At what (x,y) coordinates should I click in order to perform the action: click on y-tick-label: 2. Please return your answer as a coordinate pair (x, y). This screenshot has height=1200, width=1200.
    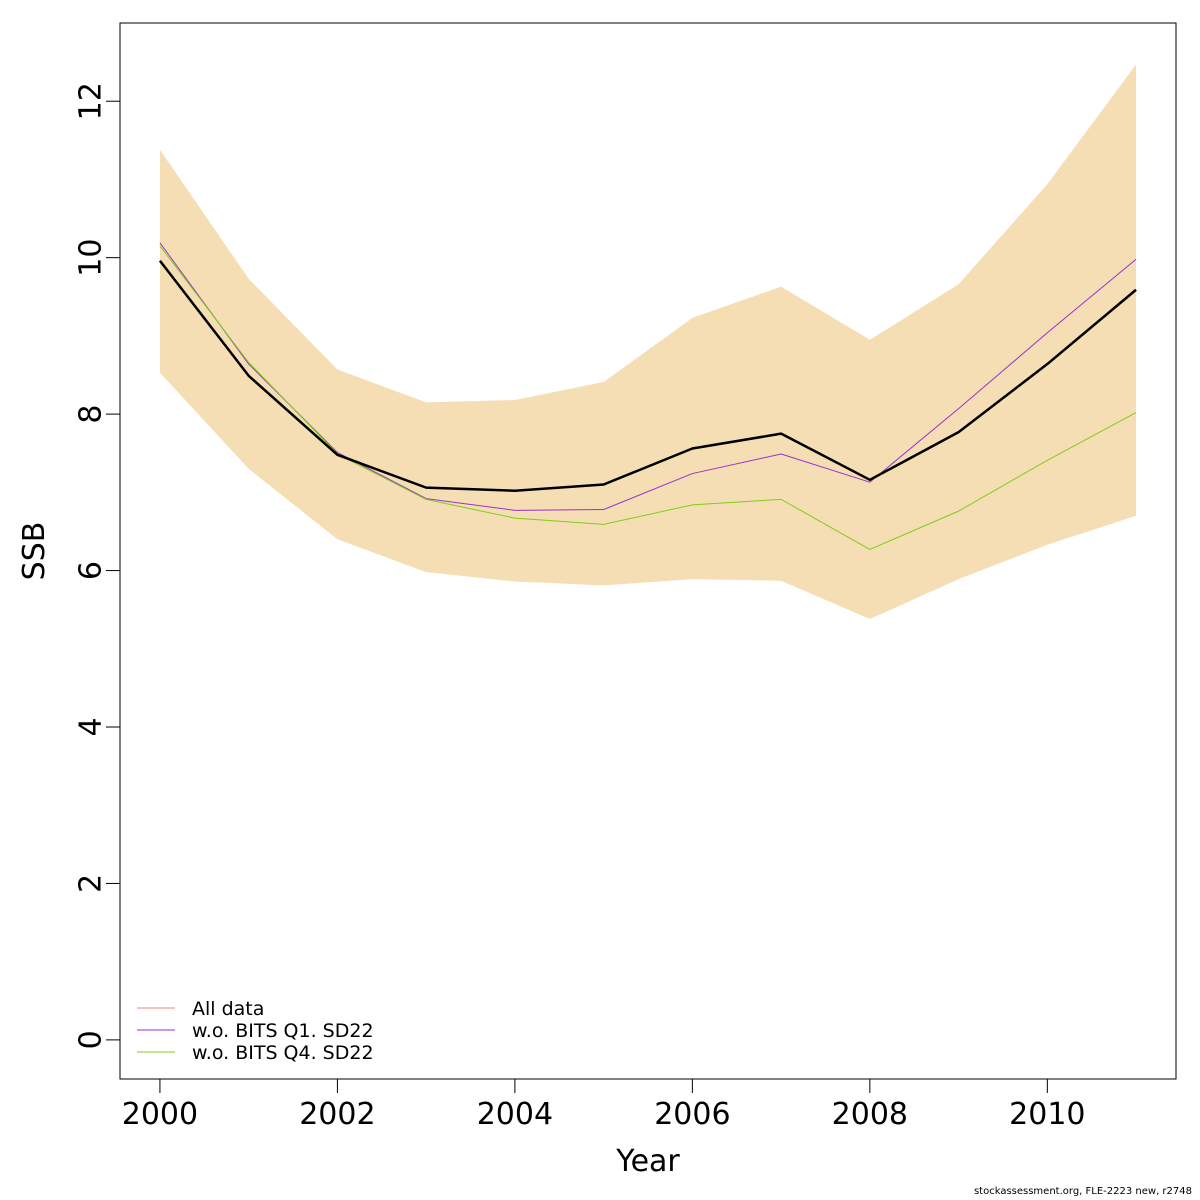
    Looking at the image, I should click on (91, 883).